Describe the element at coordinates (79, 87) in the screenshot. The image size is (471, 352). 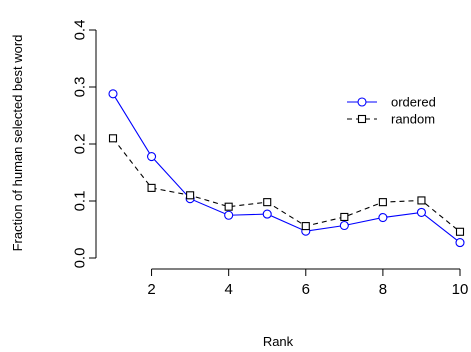
I see `y-tick-label: 0.3` at that location.